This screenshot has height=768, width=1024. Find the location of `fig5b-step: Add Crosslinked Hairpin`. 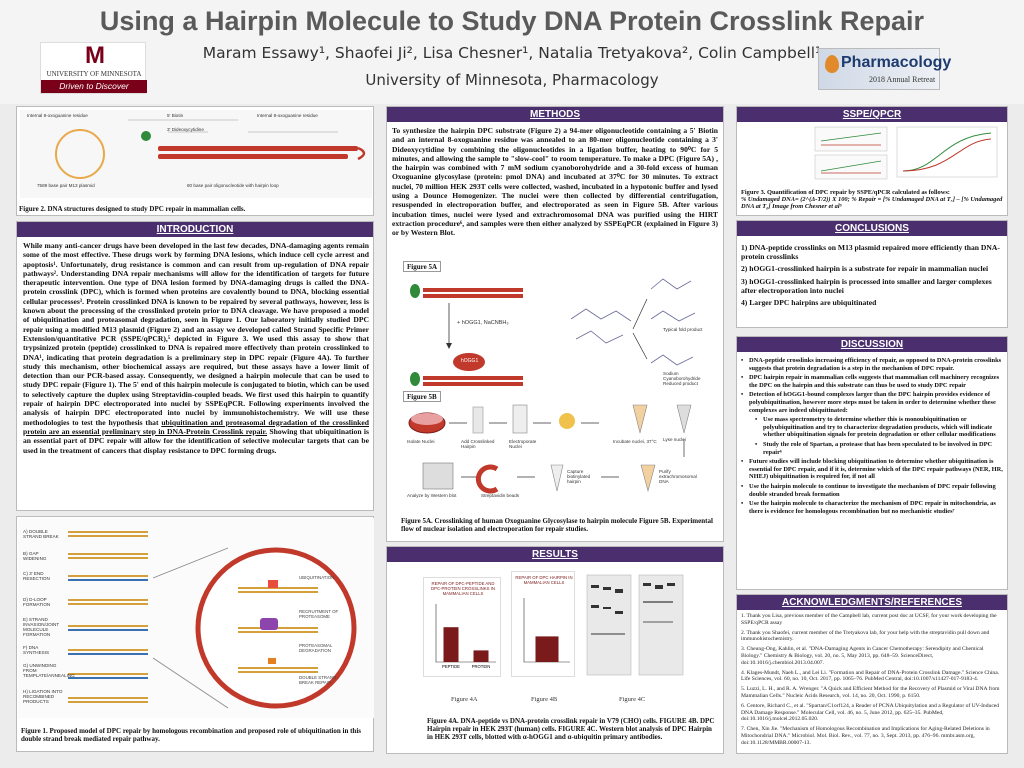

fig5b-step: Add Crosslinked Hairpin is located at coordinates (478, 444).